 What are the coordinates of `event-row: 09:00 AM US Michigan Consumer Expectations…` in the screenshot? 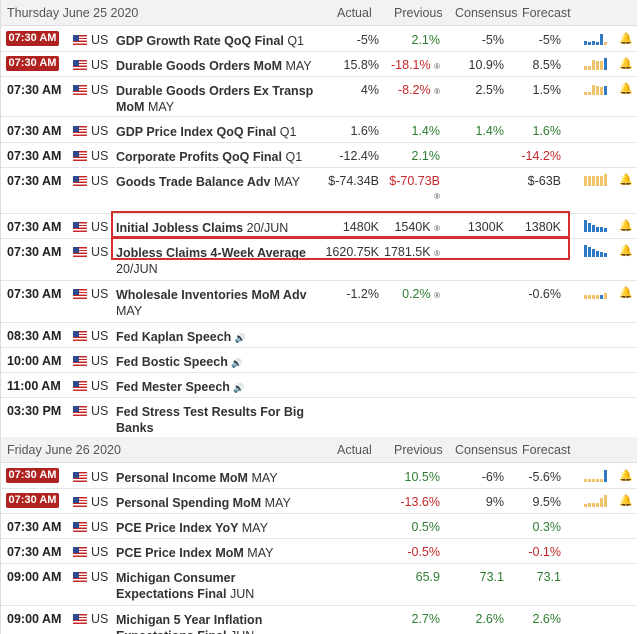 It's located at (319, 584).